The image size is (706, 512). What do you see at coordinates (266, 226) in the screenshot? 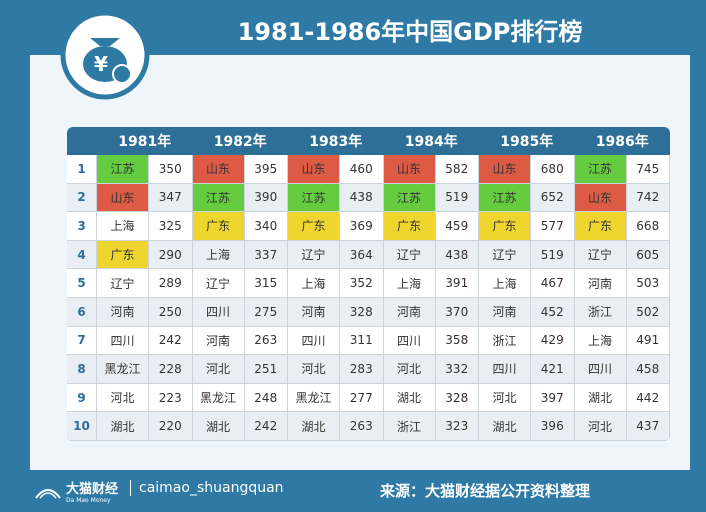
I see `value-cell: 340` at bounding box center [266, 226].